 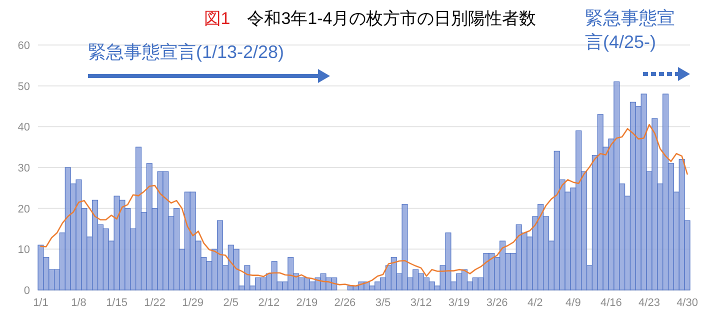 I want to click on x-tick-label: 1/8, so click(x=78, y=303).